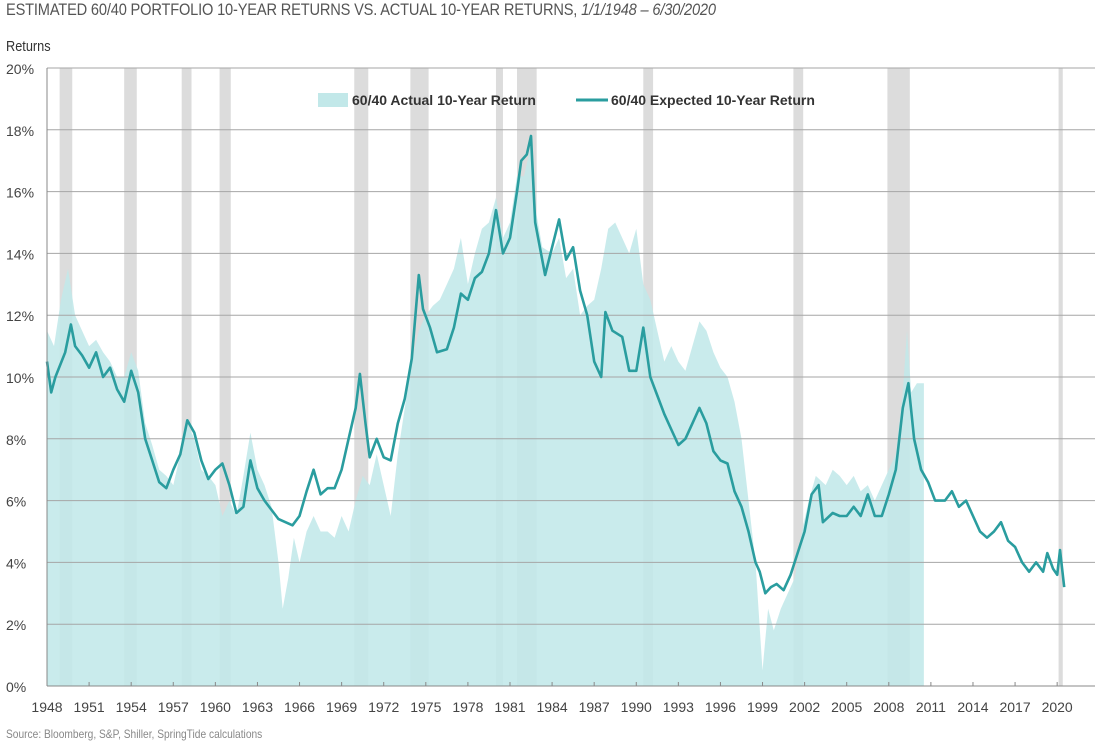  I want to click on x-tick-label: 1981, so click(509, 707).